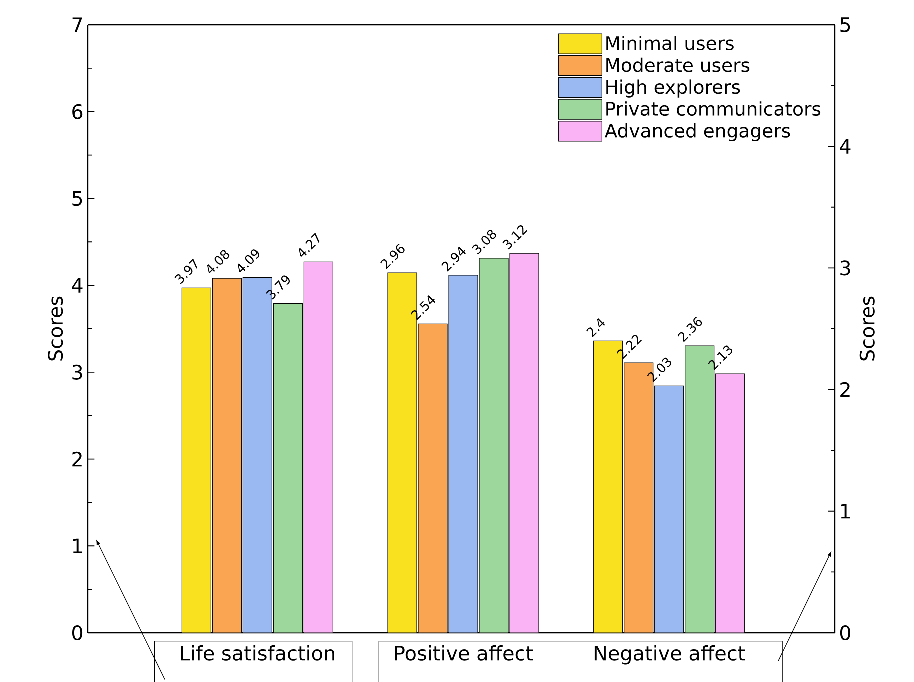  What do you see at coordinates (596, 328) in the screenshot?
I see `data-label: 2.4` at bounding box center [596, 328].